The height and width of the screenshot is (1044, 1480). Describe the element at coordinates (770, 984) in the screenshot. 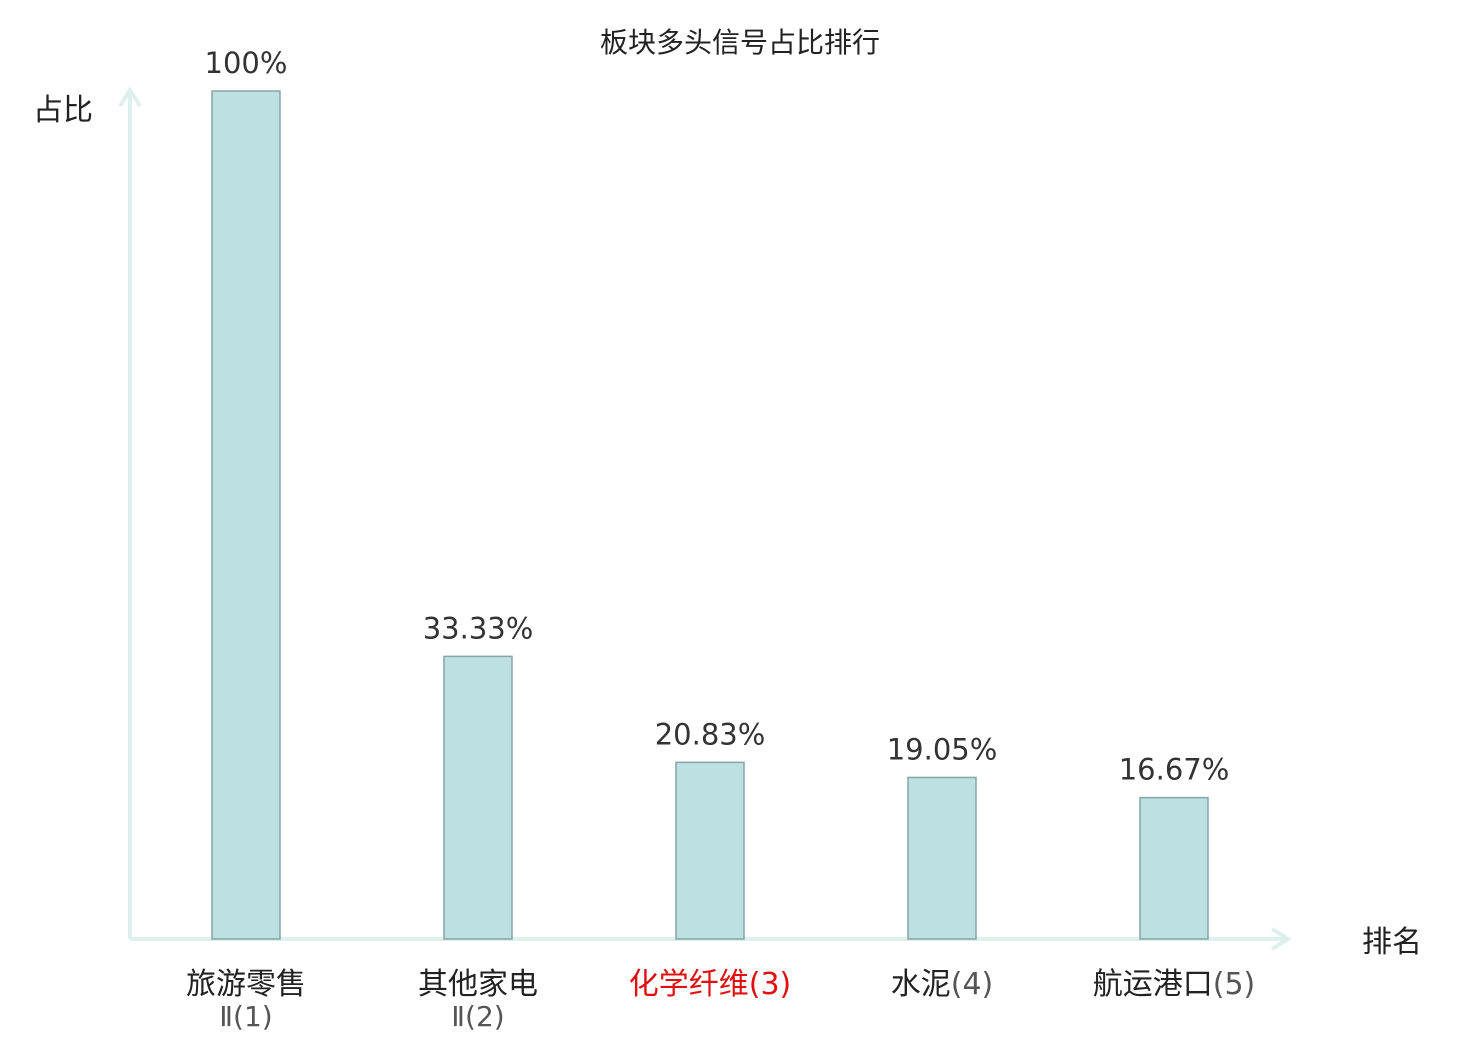

I see `category-rank: (3)` at that location.